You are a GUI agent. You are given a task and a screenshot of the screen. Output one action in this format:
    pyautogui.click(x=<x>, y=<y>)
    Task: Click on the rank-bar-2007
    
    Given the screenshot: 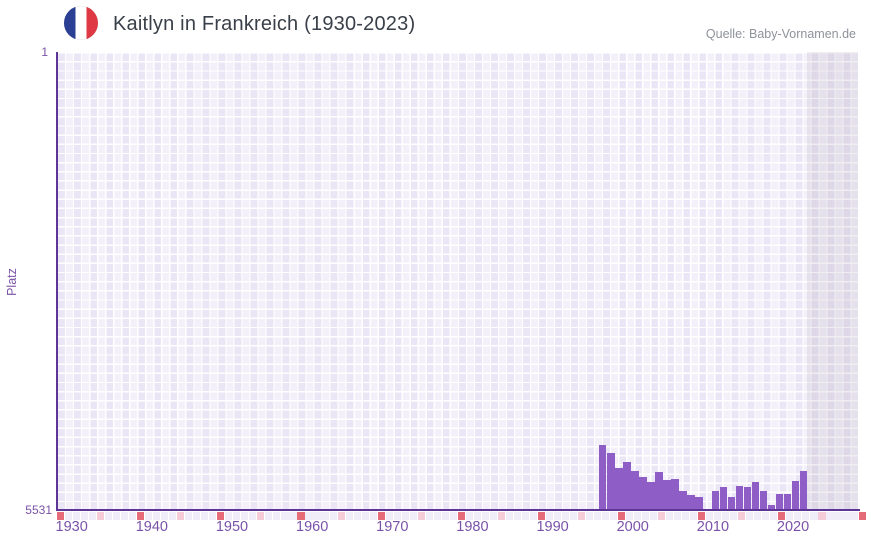 What is the action you would take?
    pyautogui.click(x=691, y=502)
    